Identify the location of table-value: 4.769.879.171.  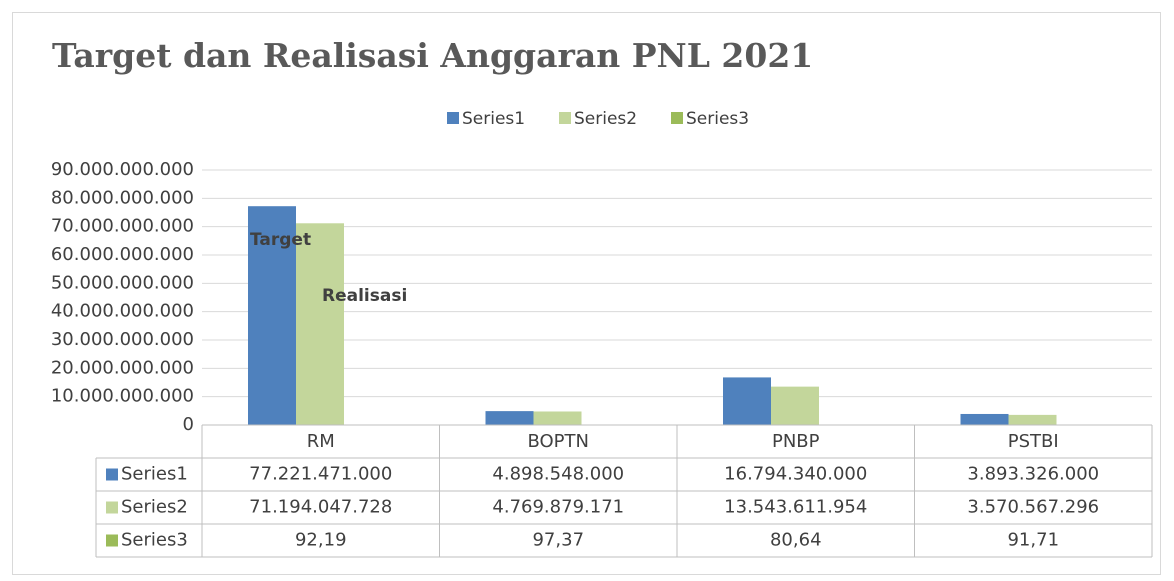
(558, 507).